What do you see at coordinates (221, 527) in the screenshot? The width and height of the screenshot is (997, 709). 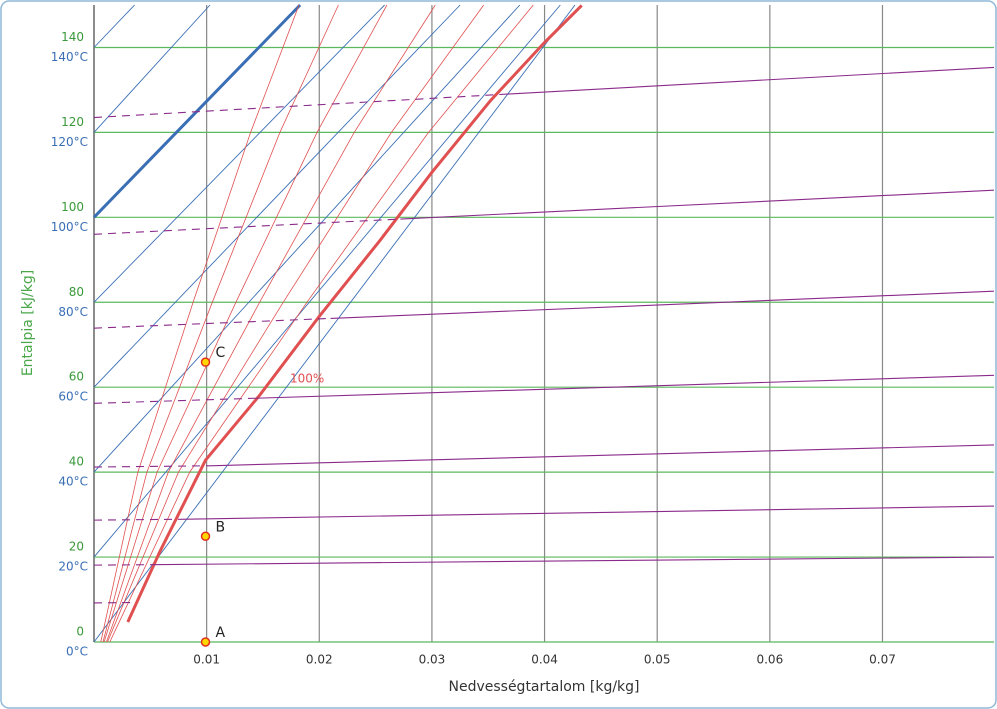 I see `state-label: B` at bounding box center [221, 527].